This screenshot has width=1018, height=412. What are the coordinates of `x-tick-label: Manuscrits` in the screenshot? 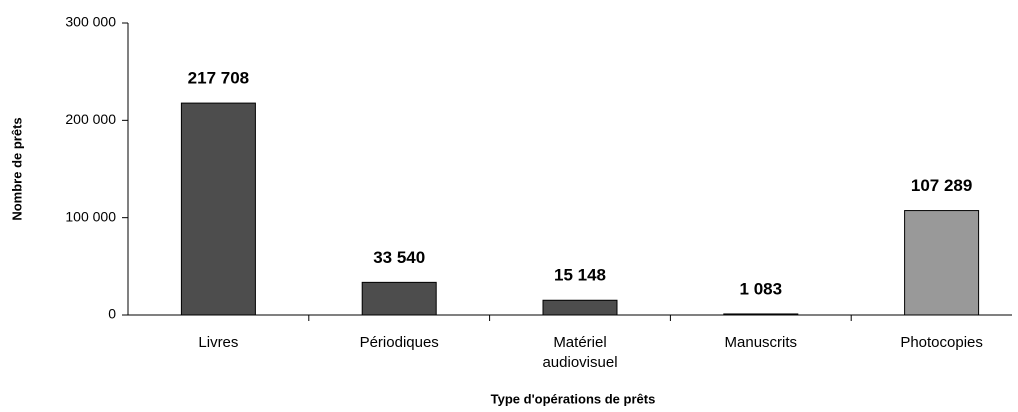 It's located at (761, 342).